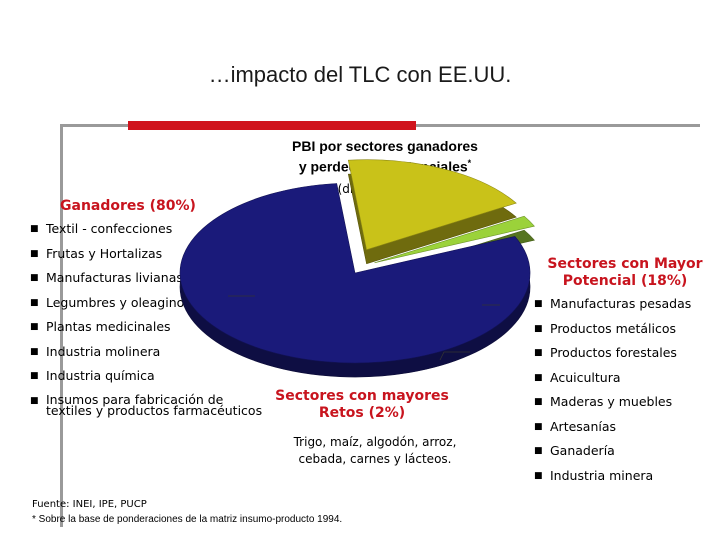  I want to click on list-item: ■ Plantas medicinales, so click(100, 326).